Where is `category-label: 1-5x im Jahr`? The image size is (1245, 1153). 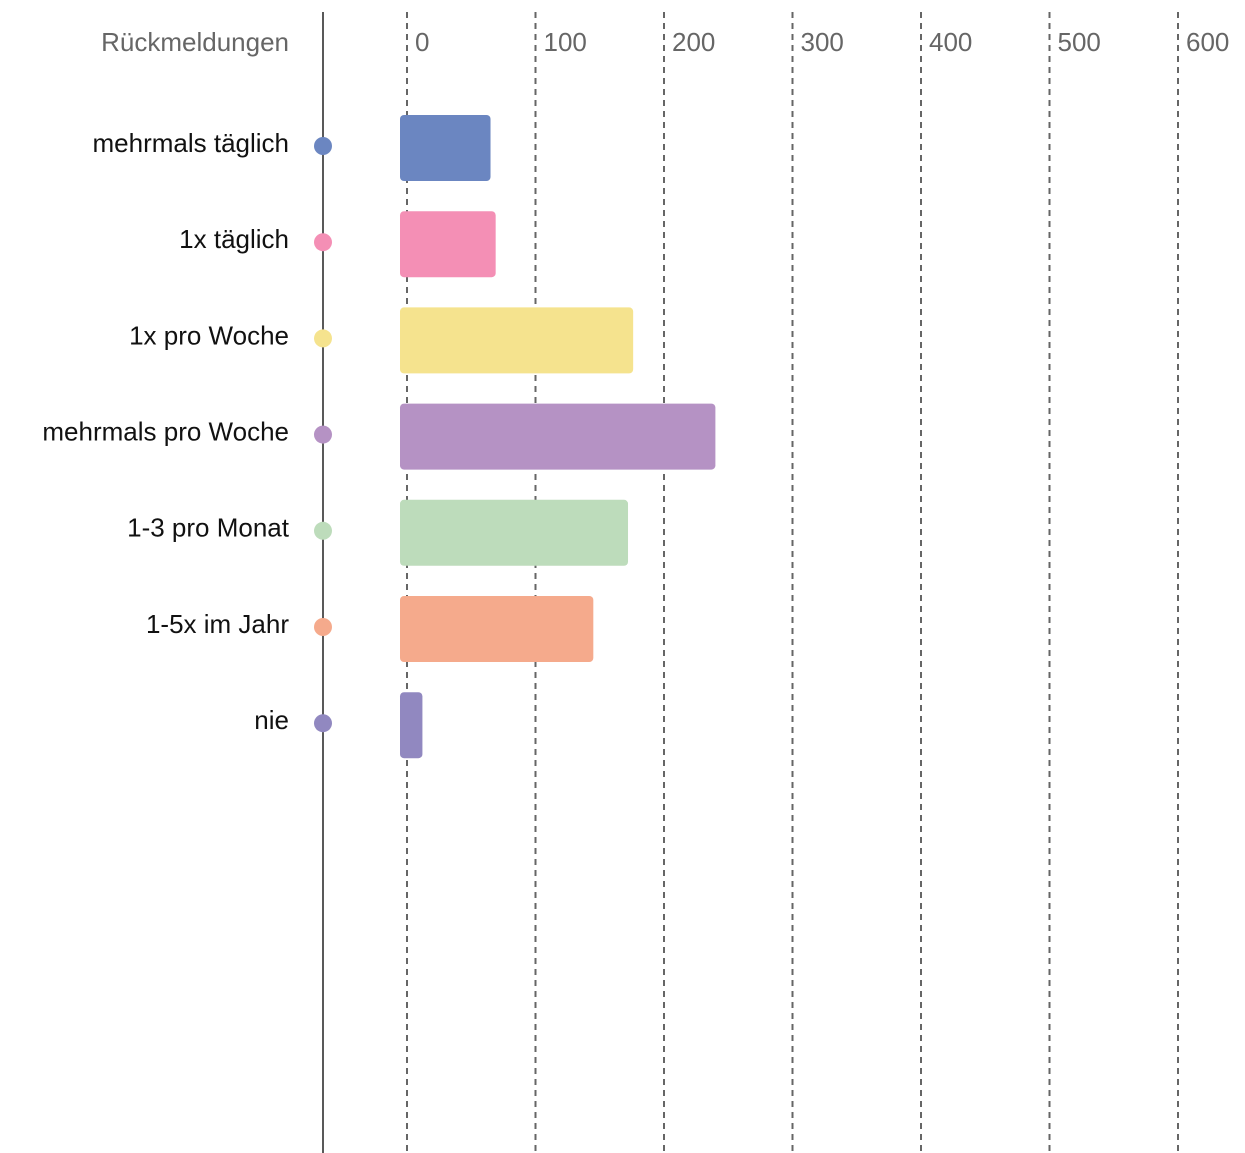
category-label: 1-5x im Jahr is located at coordinates (217, 624).